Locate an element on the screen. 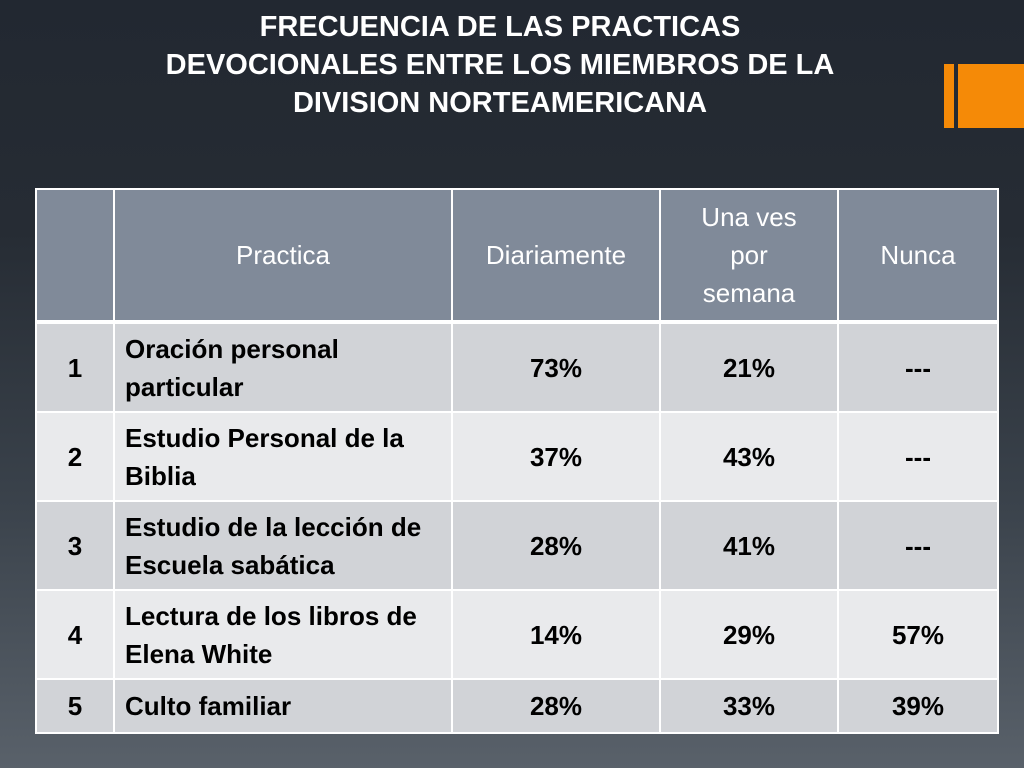  row-weekly: 41% is located at coordinates (749, 545).